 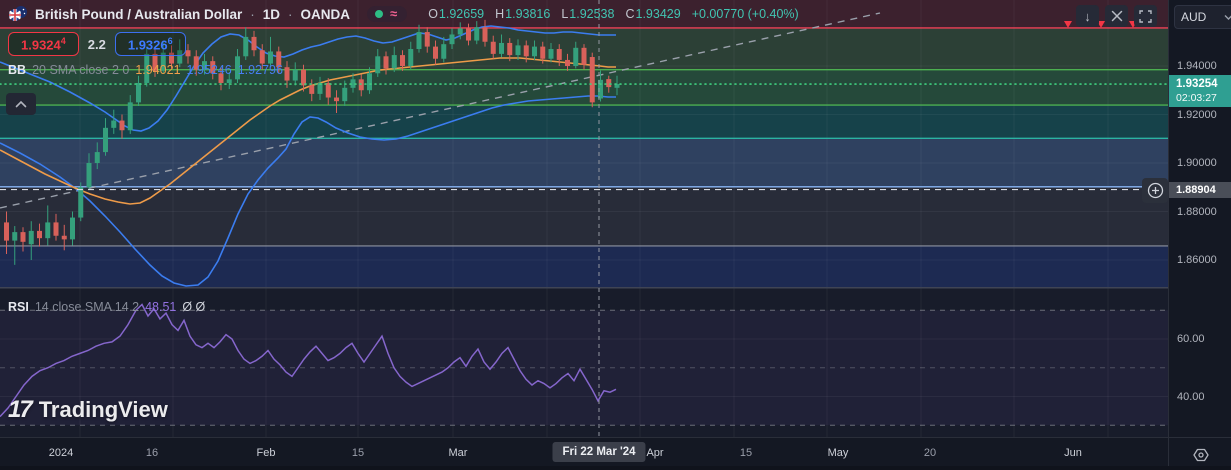 I want to click on exchange-label: OANDA, so click(x=325, y=14).